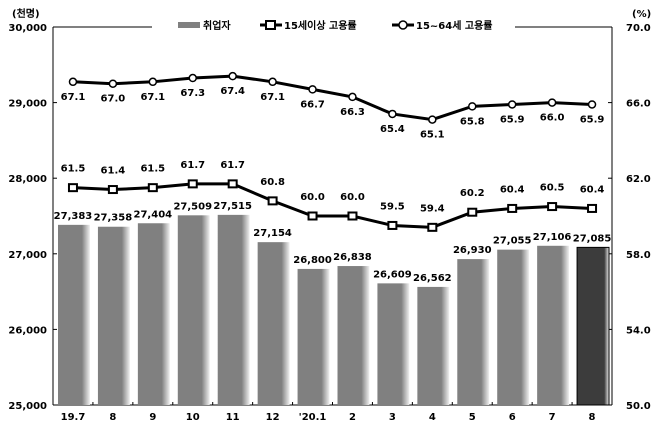 The height and width of the screenshot is (432, 670). Describe the element at coordinates (432, 135) in the screenshot. I see `label-15-64-rate: 65.1` at that location.